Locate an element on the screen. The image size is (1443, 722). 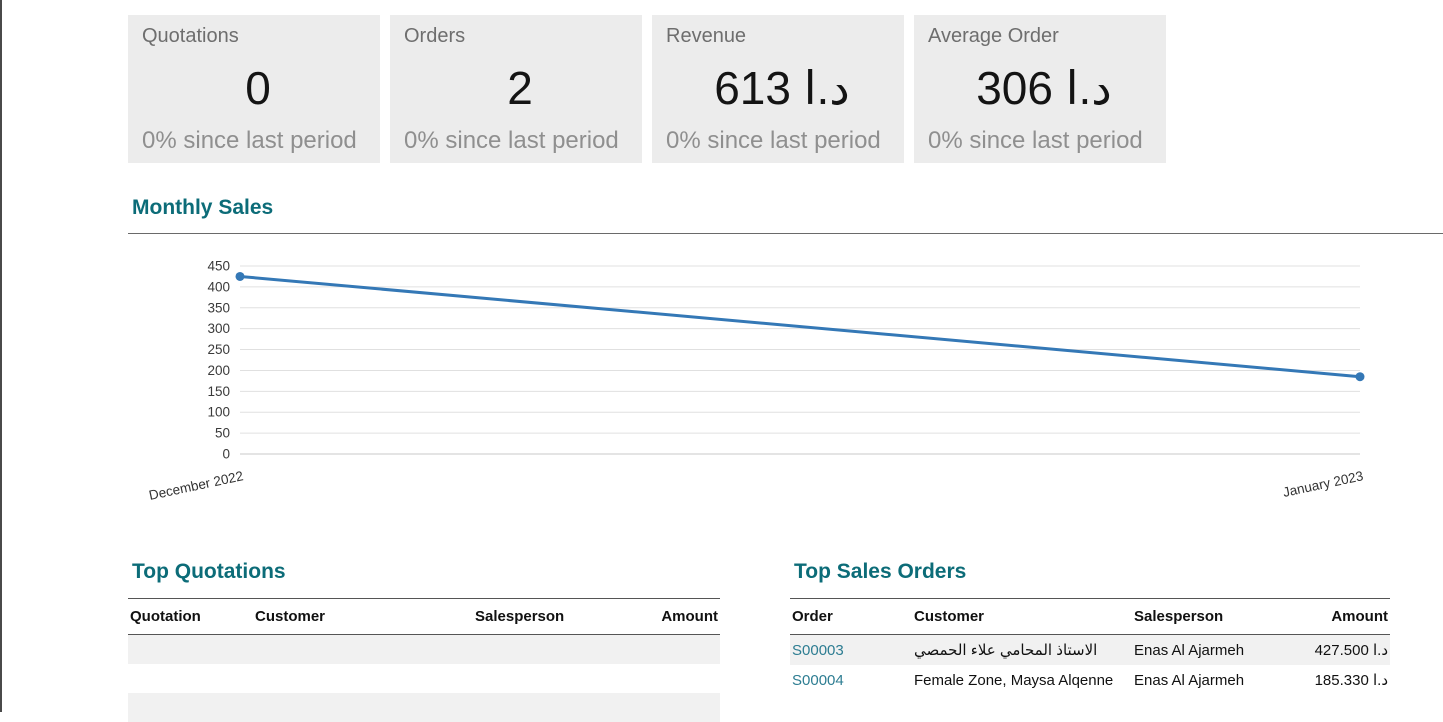
svg-text: 0 is located at coordinates (226, 454).